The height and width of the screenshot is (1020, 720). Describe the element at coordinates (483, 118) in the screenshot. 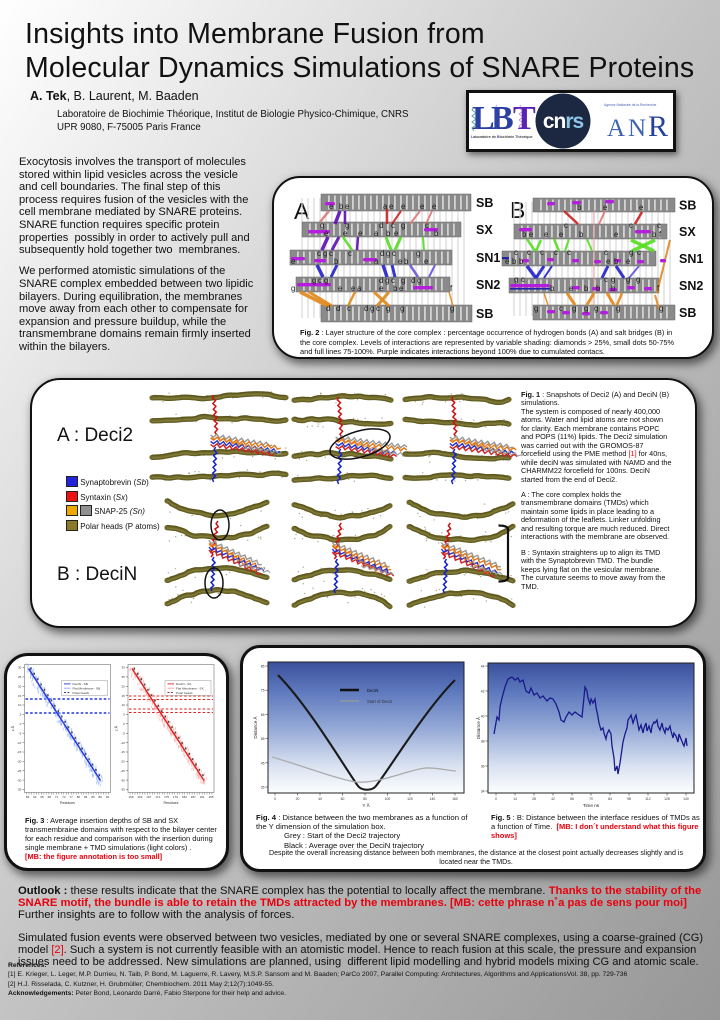

I see `svg-text: L` at that location.